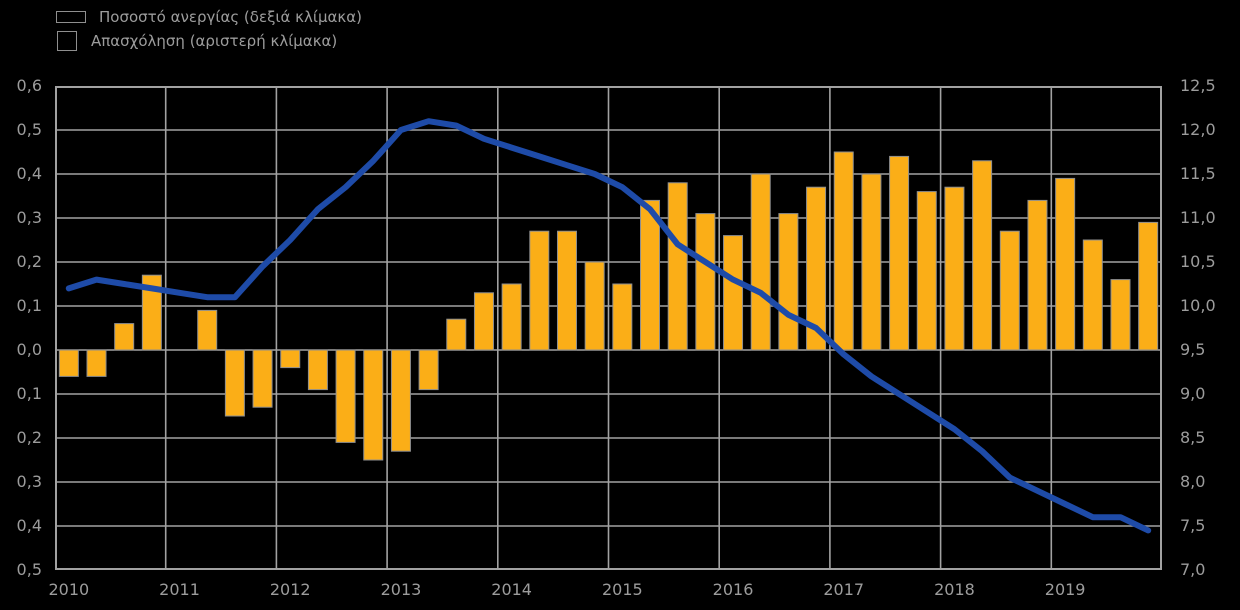 Image resolution: width=1240 pixels, height=610 pixels. What do you see at coordinates (844, 589) in the screenshot?
I see `x-axis-year-label: 2017` at bounding box center [844, 589].